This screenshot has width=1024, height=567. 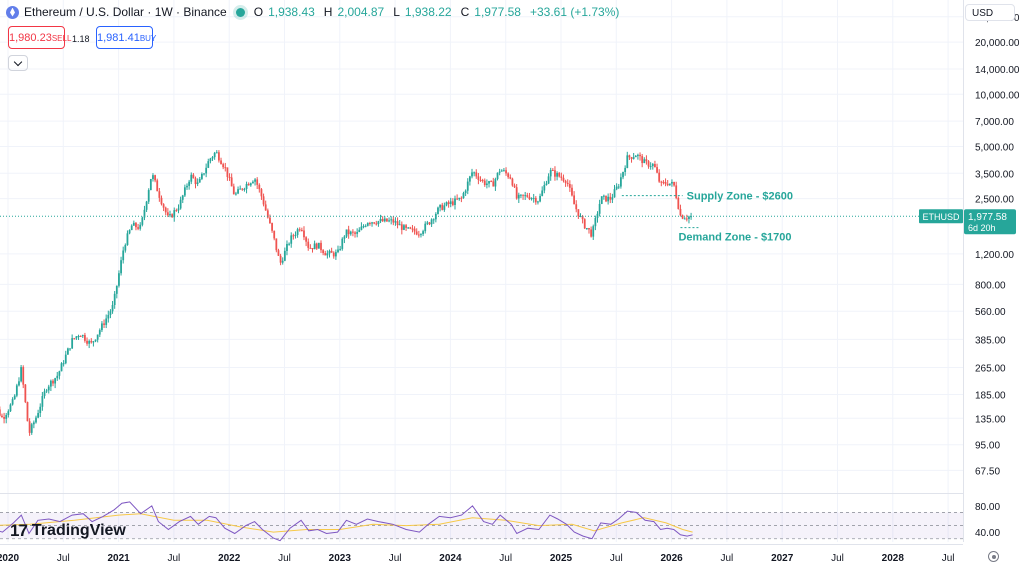 I want to click on tradingview-logo-text: TradingView, so click(x=78, y=530).